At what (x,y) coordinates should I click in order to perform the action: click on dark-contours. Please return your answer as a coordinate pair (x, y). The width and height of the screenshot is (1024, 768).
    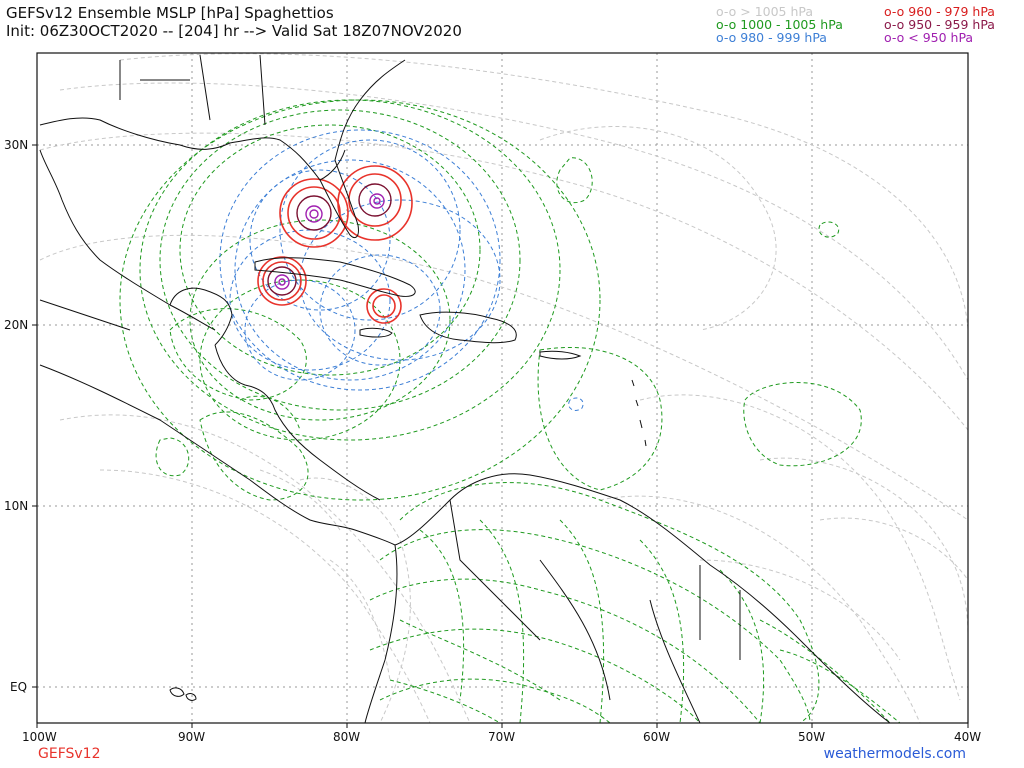
    Looking at the image, I should click on (329, 239).